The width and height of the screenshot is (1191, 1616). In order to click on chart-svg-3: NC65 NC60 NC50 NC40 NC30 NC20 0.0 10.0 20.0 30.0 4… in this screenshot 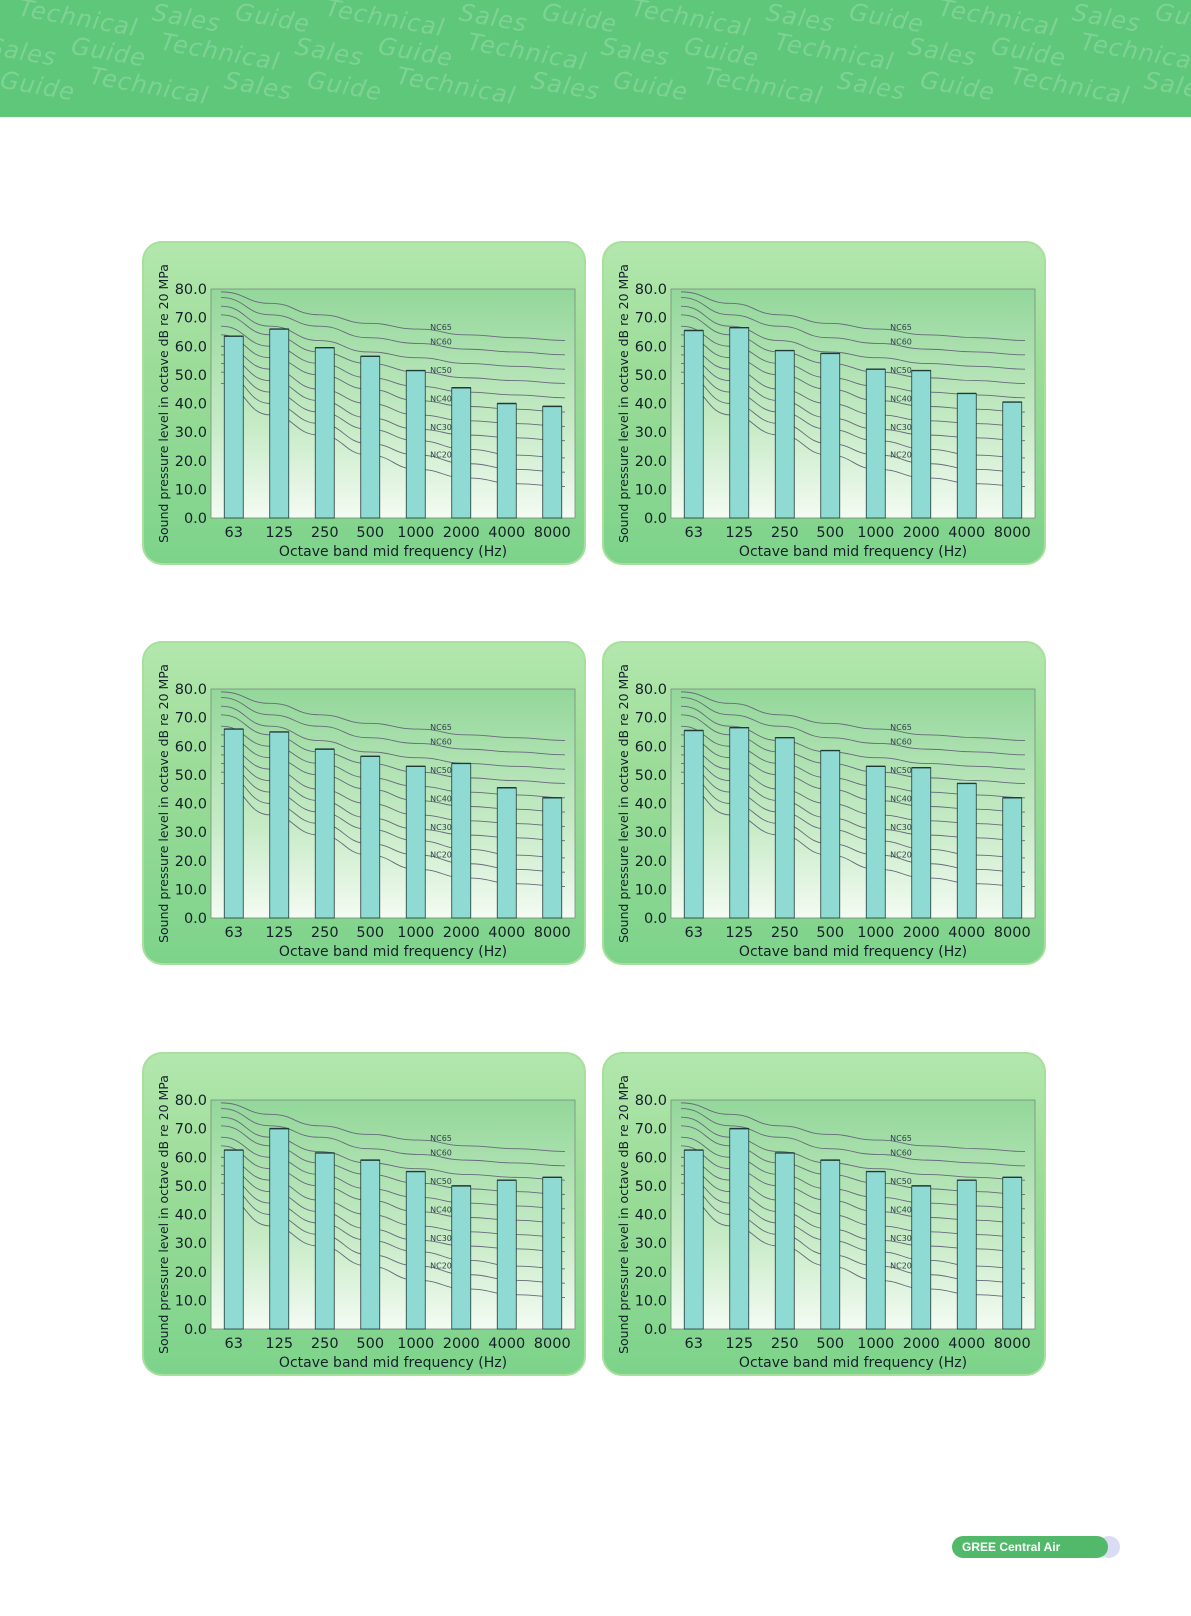, I will do `click(366, 812)`.